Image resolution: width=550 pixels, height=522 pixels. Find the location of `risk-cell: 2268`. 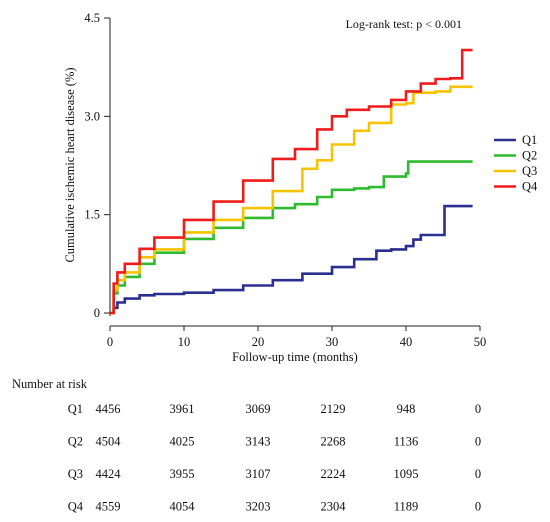

risk-cell: 2268 is located at coordinates (333, 442).